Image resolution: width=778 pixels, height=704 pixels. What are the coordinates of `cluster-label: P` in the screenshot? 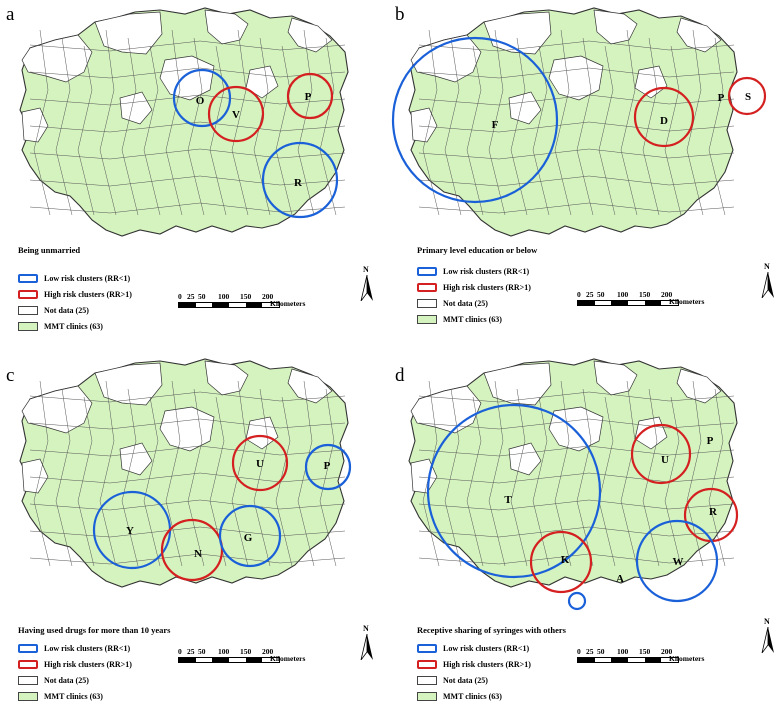 It's located at (308, 97).